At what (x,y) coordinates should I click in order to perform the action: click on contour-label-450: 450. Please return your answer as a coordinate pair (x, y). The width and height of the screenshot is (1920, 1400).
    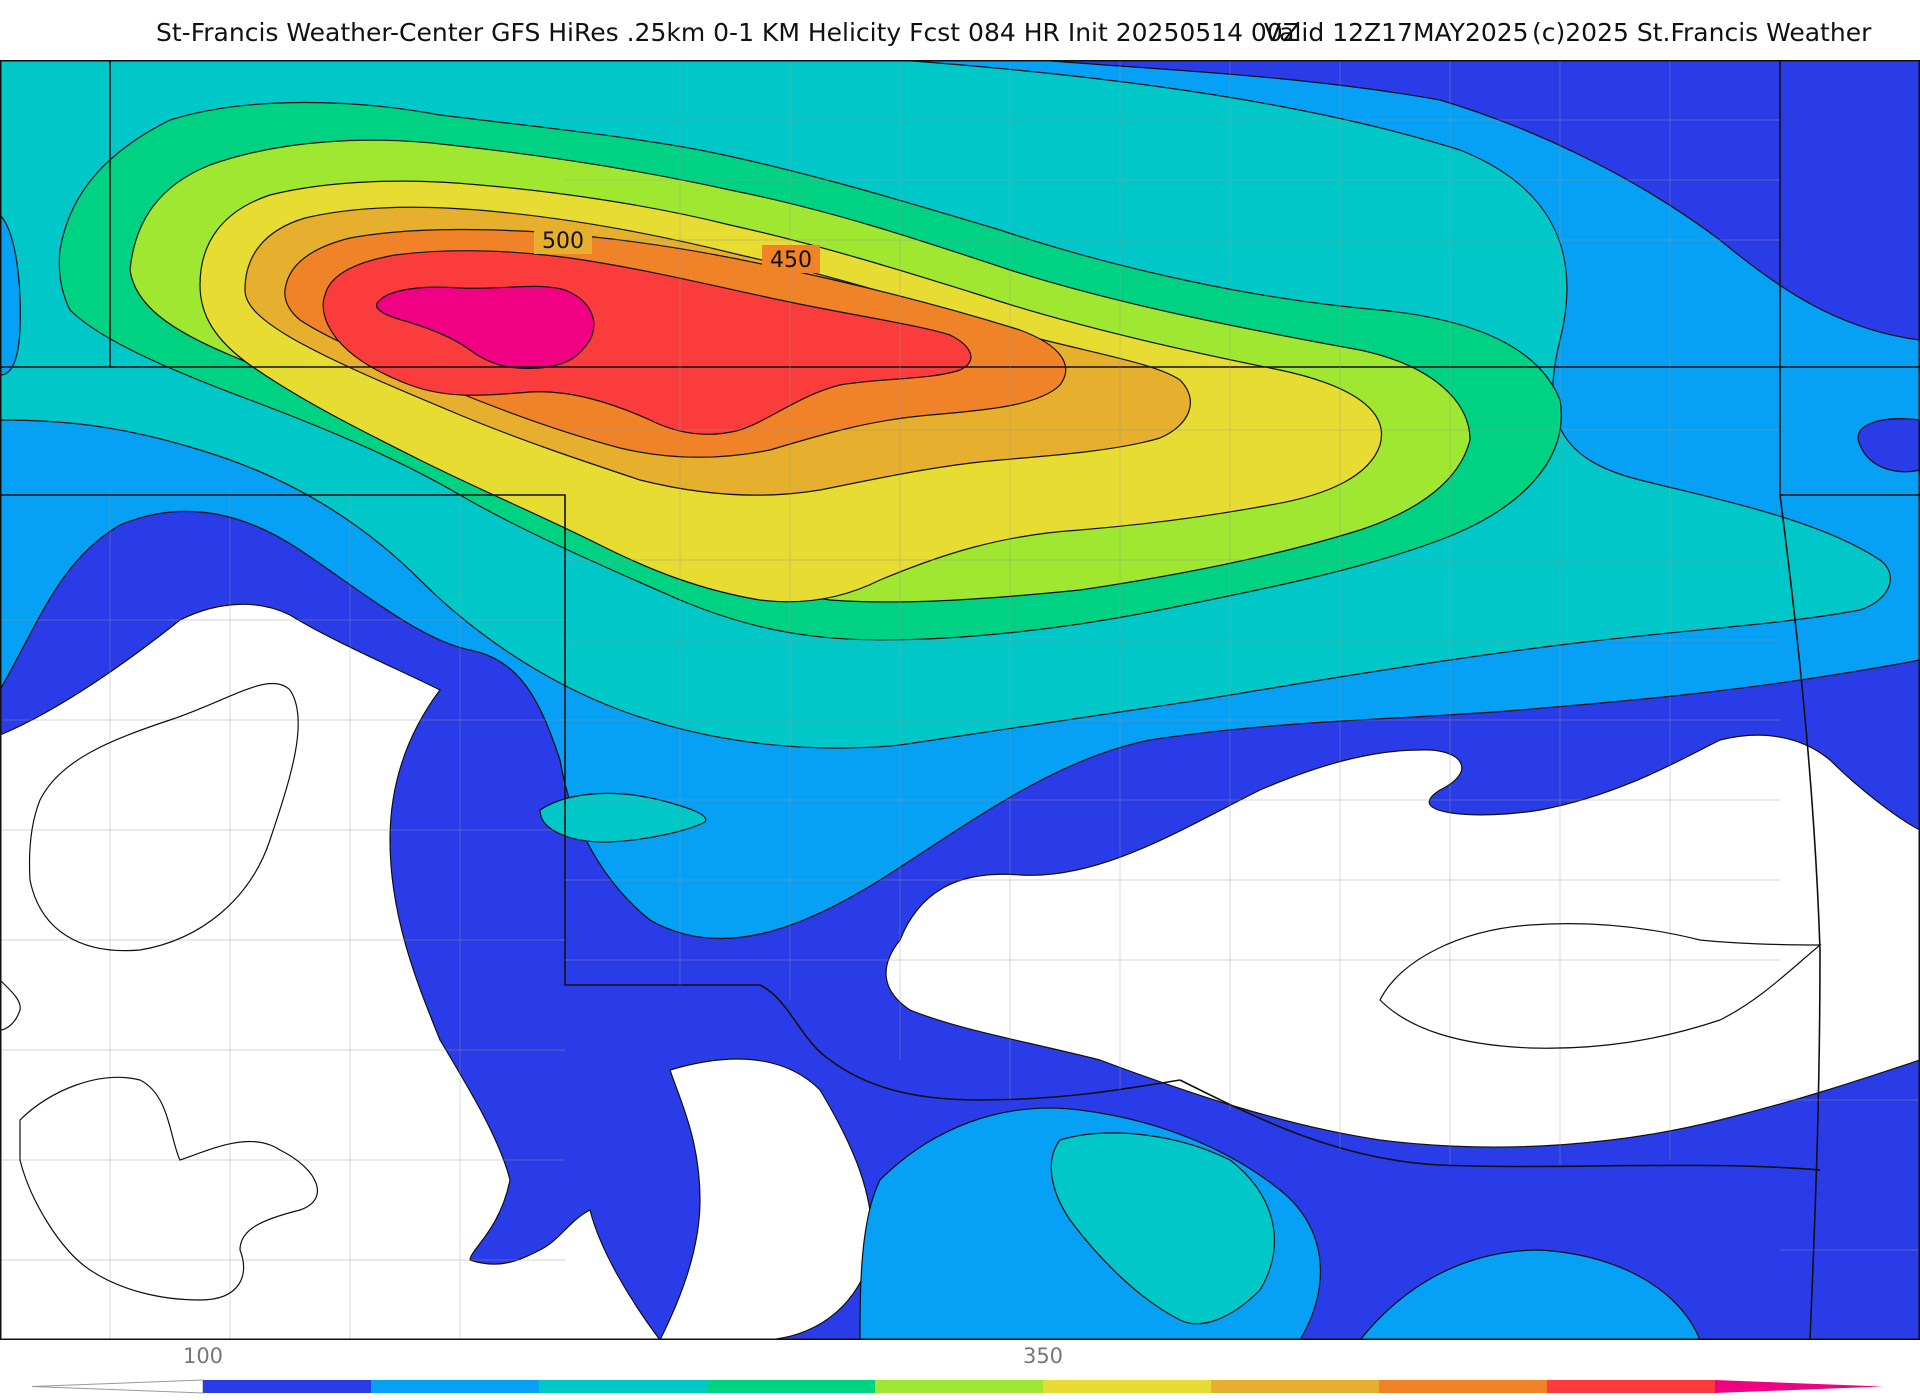
    Looking at the image, I should click on (791, 260).